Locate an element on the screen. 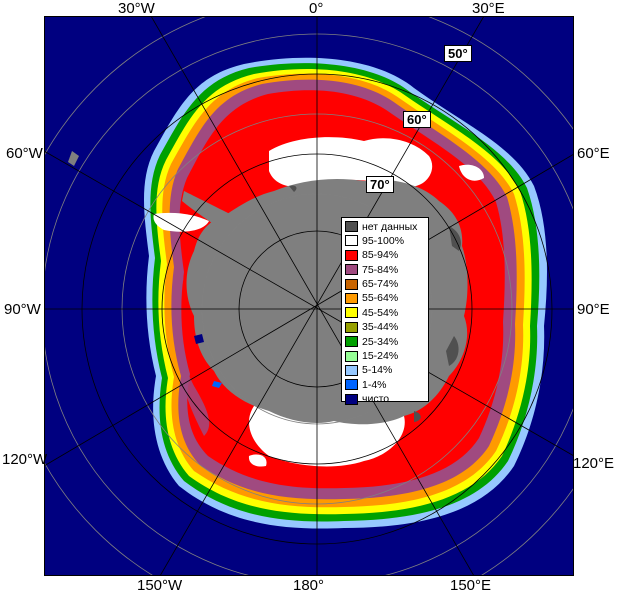  lon-label-120w: 120°W is located at coordinates (25, 459).